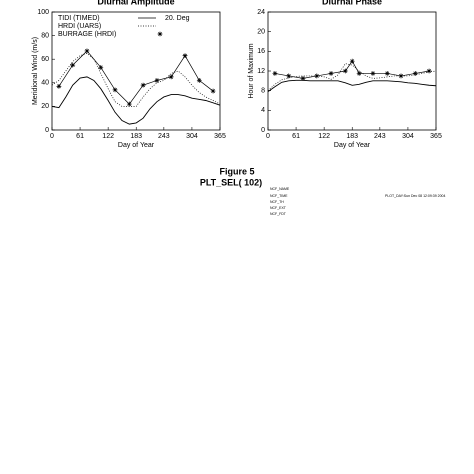 Image resolution: width=474 pixels, height=474 pixels. Describe the element at coordinates (177, 18) in the screenshot. I see `annotation: 20. Deg` at that location.